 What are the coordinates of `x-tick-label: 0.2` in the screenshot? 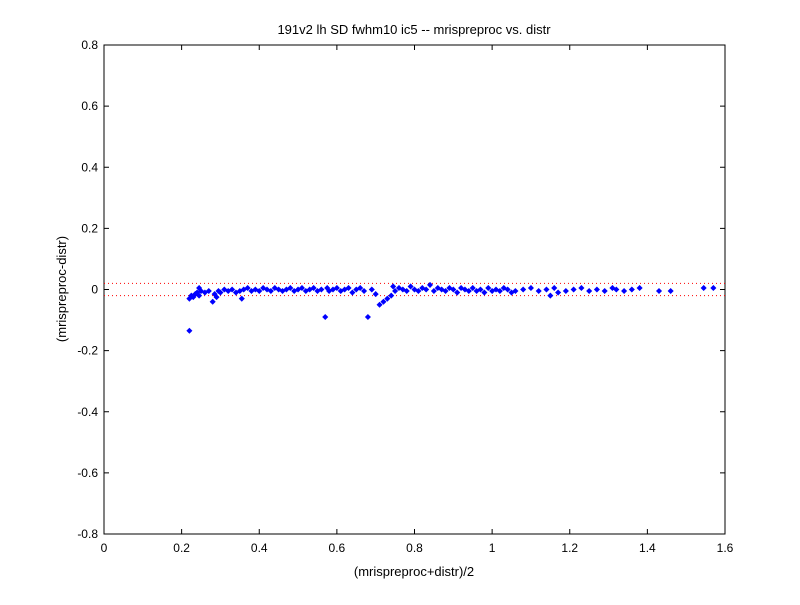 It's located at (181, 548).